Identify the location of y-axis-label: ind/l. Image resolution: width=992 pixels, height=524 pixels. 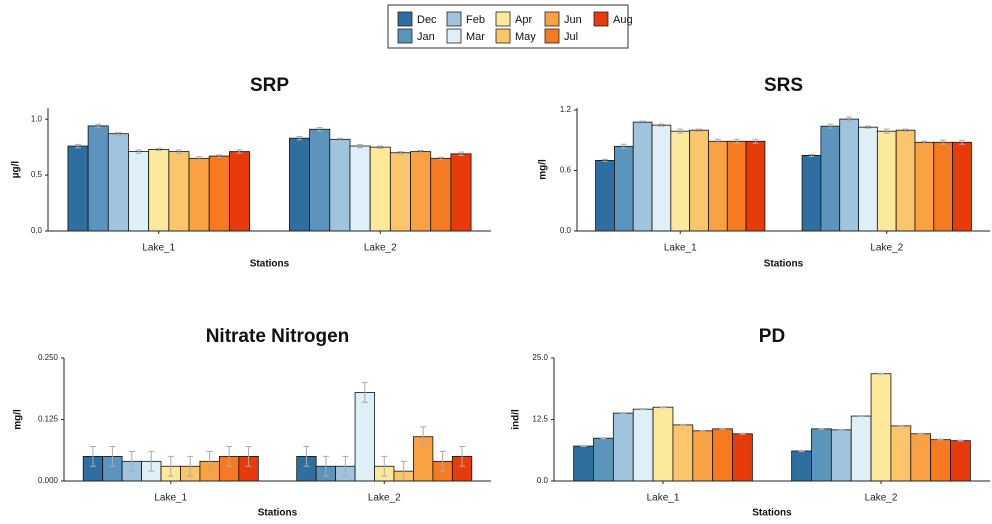
(516, 419).